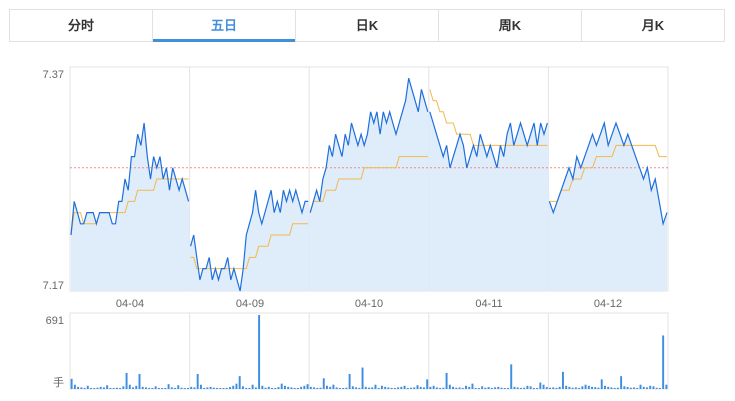 The image size is (735, 401). I want to click on day-label: 04-04, so click(130, 304).